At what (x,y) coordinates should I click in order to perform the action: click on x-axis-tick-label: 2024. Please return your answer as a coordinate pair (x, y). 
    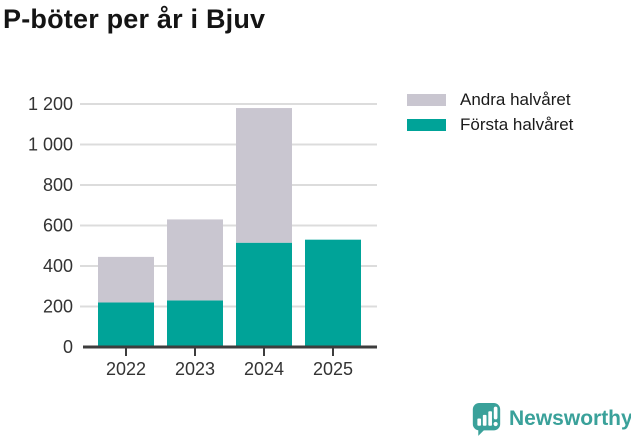
    Looking at the image, I should click on (264, 369).